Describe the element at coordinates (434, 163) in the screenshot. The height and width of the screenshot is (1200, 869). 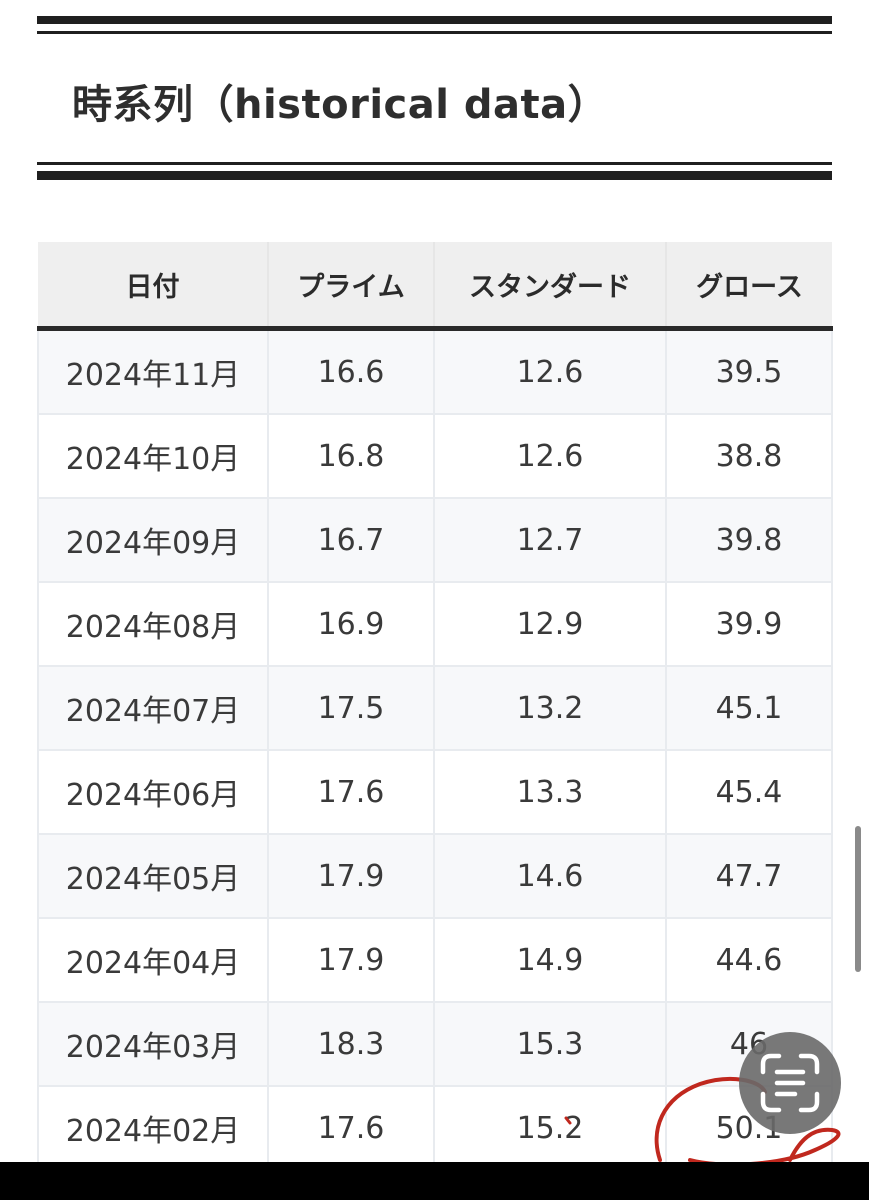
I see `bottom-rule-thin` at that location.